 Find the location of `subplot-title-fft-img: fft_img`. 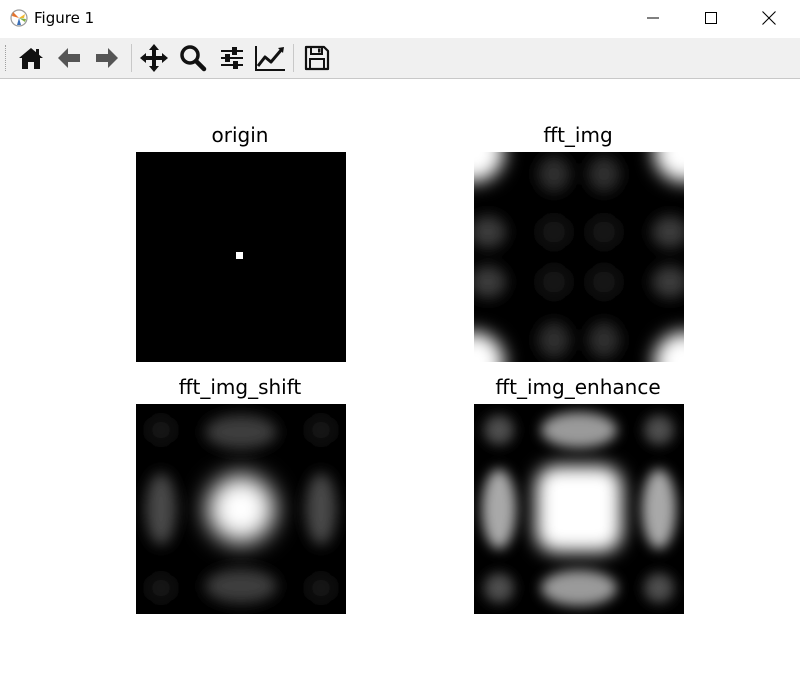

subplot-title-fft-img: fft_img is located at coordinates (578, 135).